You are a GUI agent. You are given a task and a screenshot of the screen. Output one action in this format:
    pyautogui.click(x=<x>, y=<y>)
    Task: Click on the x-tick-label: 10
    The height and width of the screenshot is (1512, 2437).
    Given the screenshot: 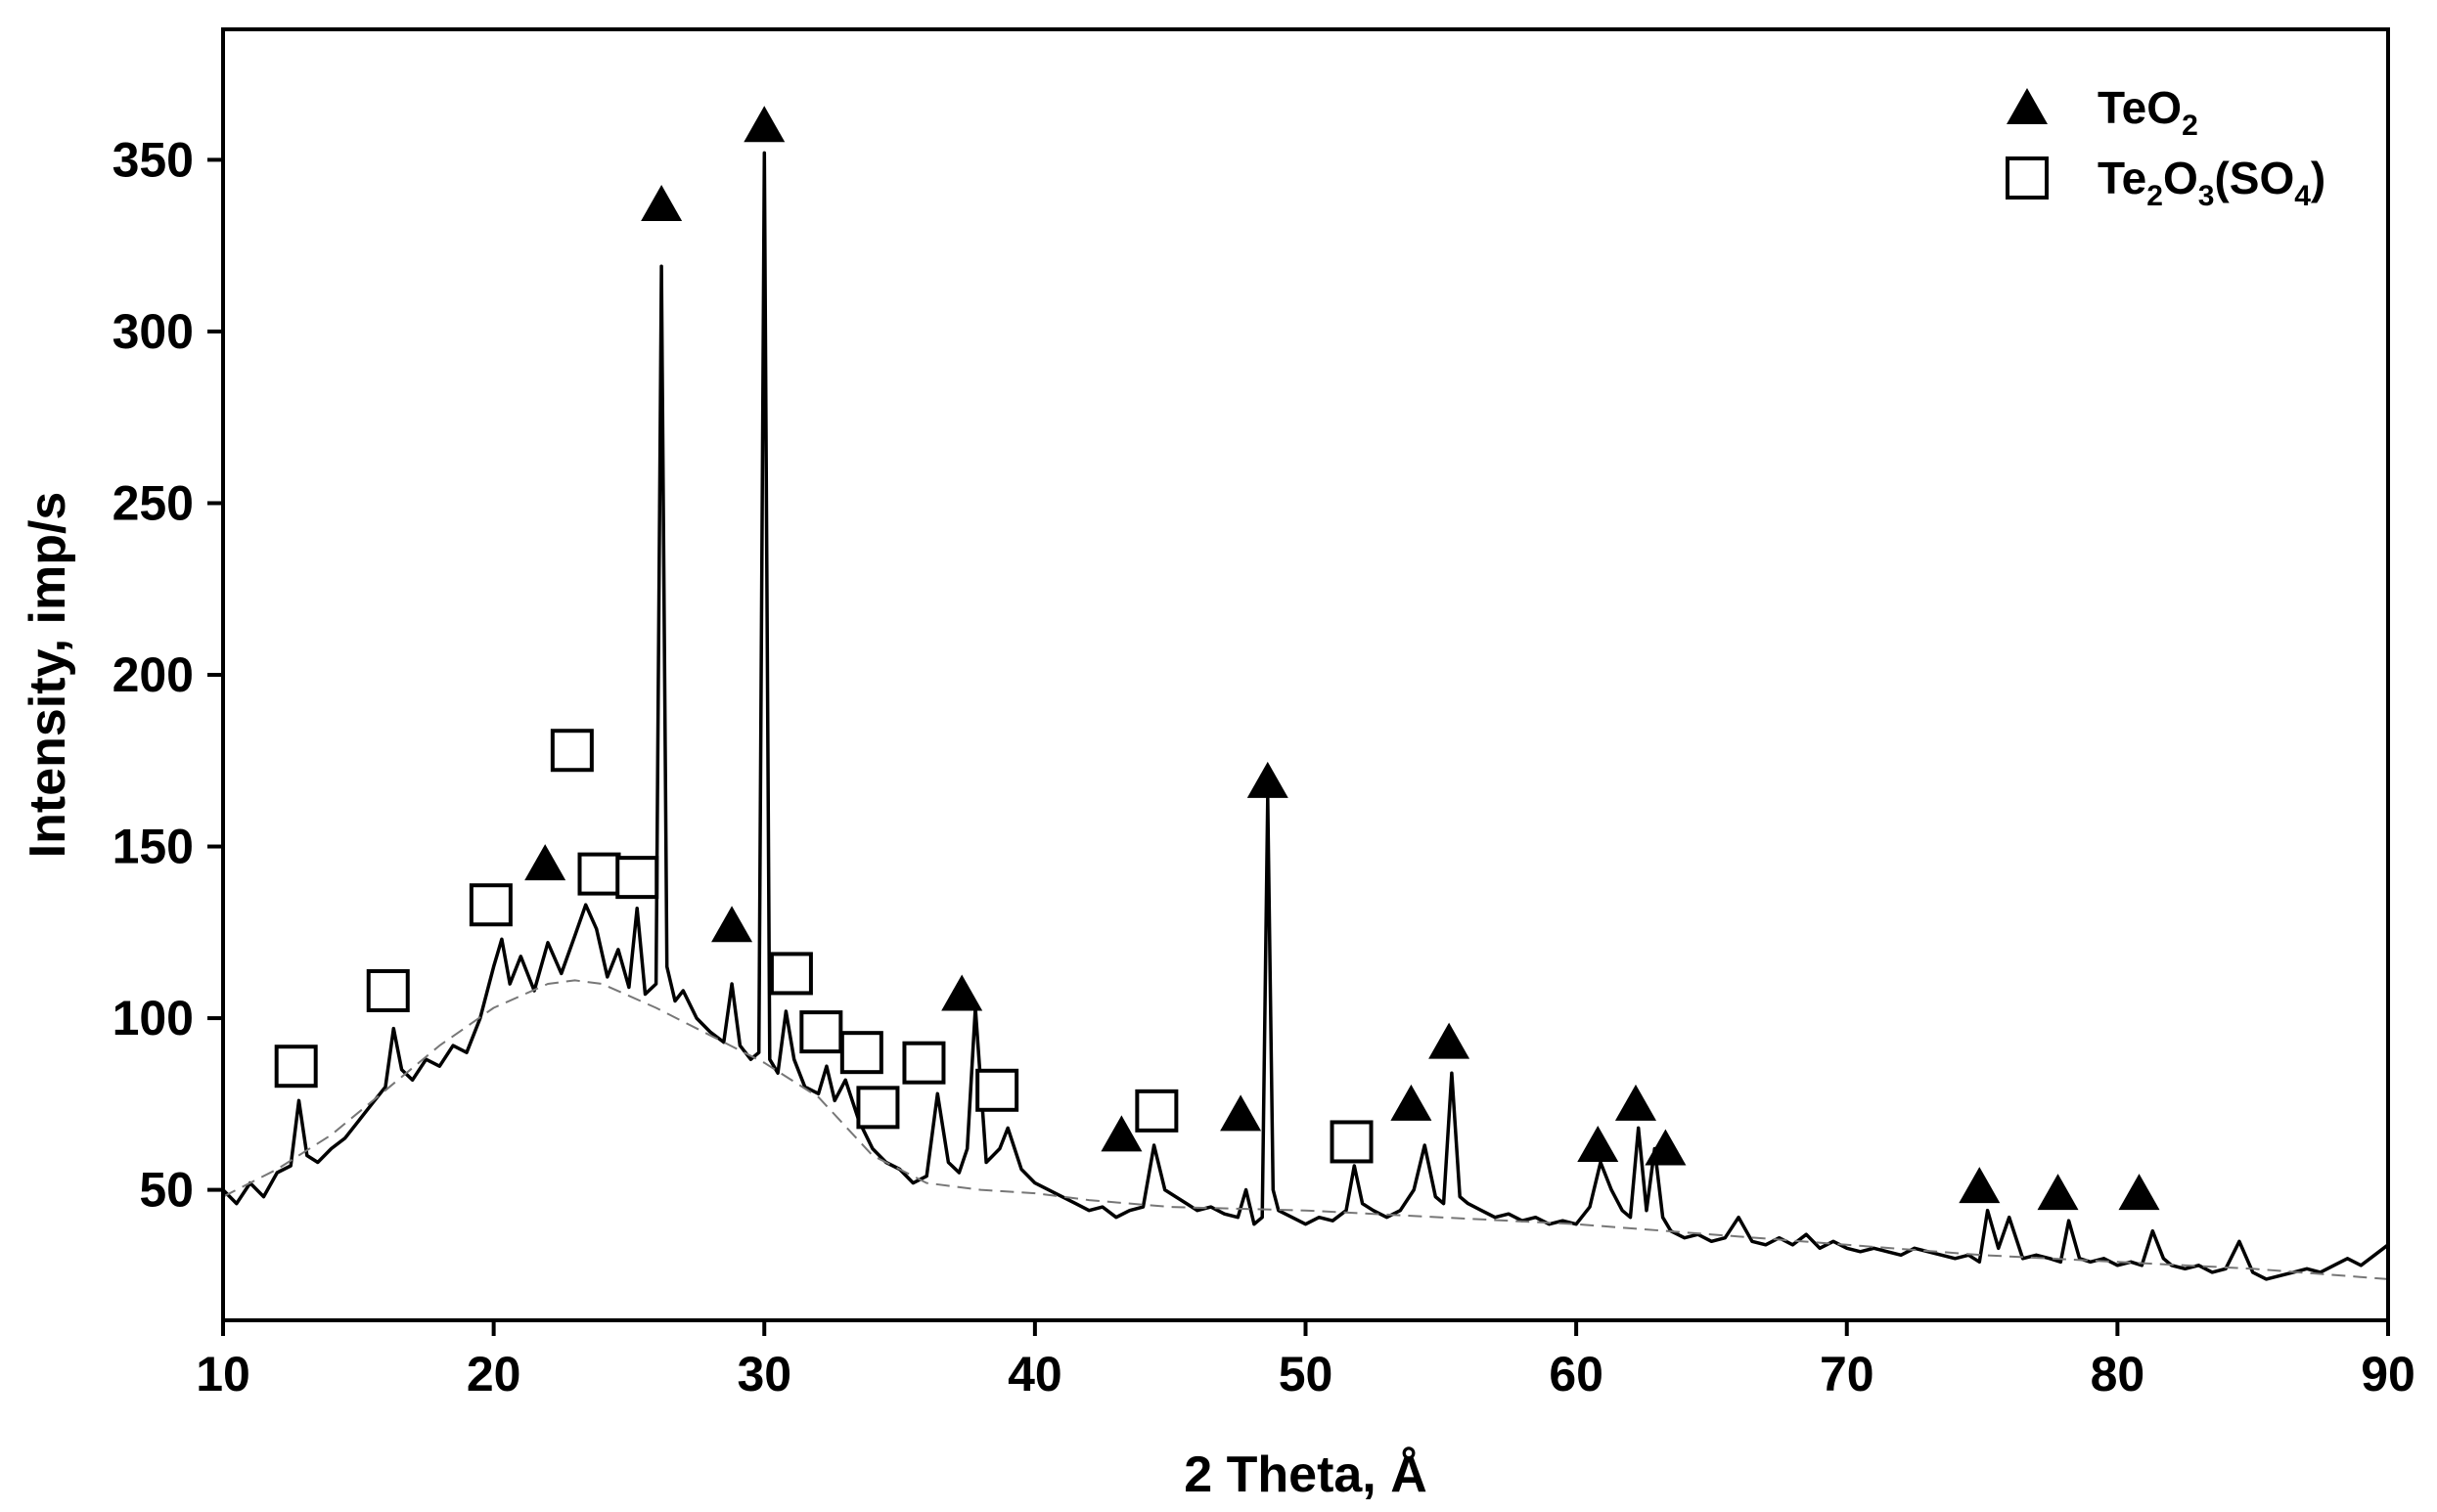 What is the action you would take?
    pyautogui.click(x=223, y=1374)
    